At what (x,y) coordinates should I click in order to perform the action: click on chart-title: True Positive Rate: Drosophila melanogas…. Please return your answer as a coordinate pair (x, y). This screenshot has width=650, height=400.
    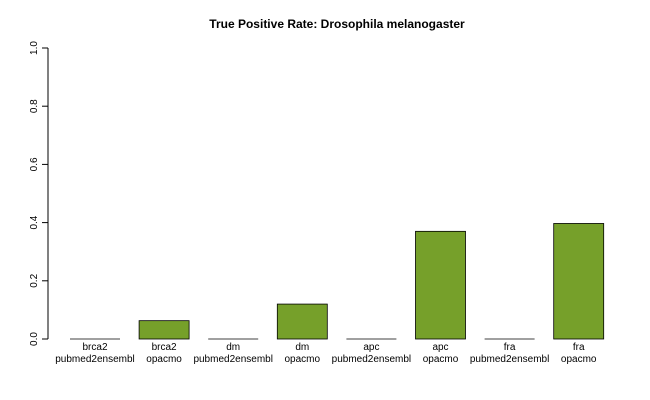
    Looking at the image, I should click on (337, 24).